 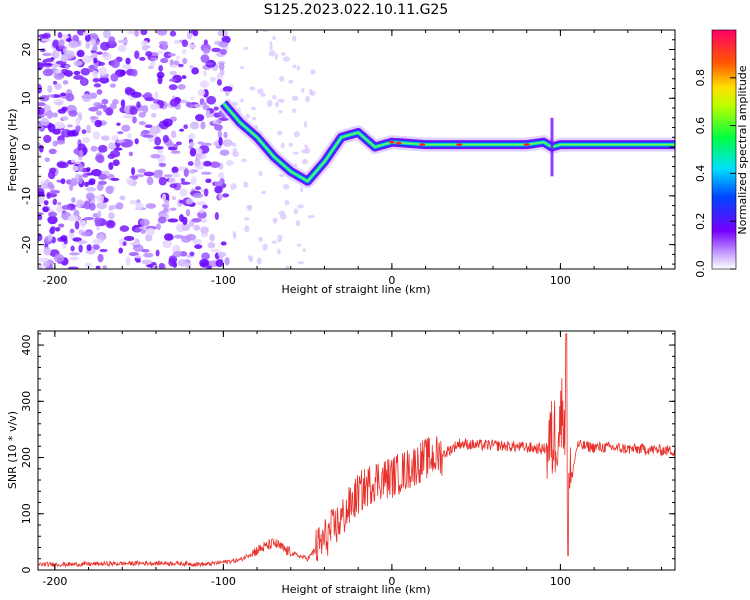 What do you see at coordinates (223, 581) in the screenshot?
I see `x-tick-label: -100` at bounding box center [223, 581].